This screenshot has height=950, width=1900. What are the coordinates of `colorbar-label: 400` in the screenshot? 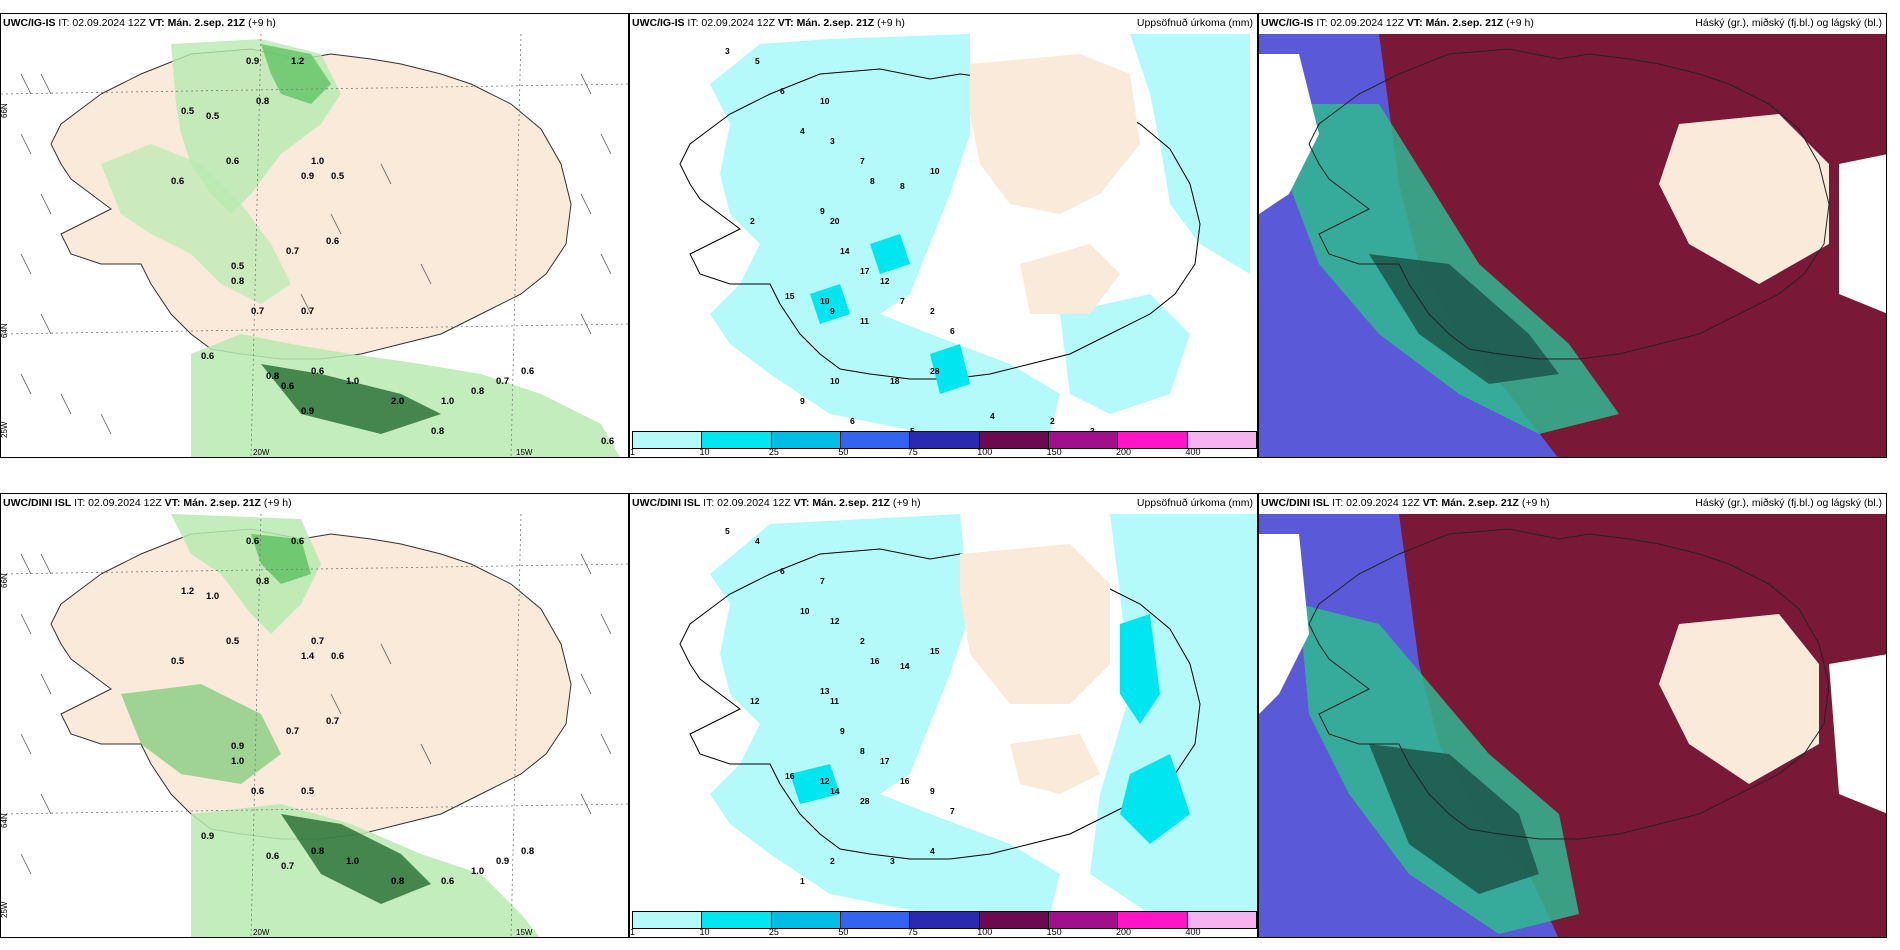 It's located at (1193, 932).